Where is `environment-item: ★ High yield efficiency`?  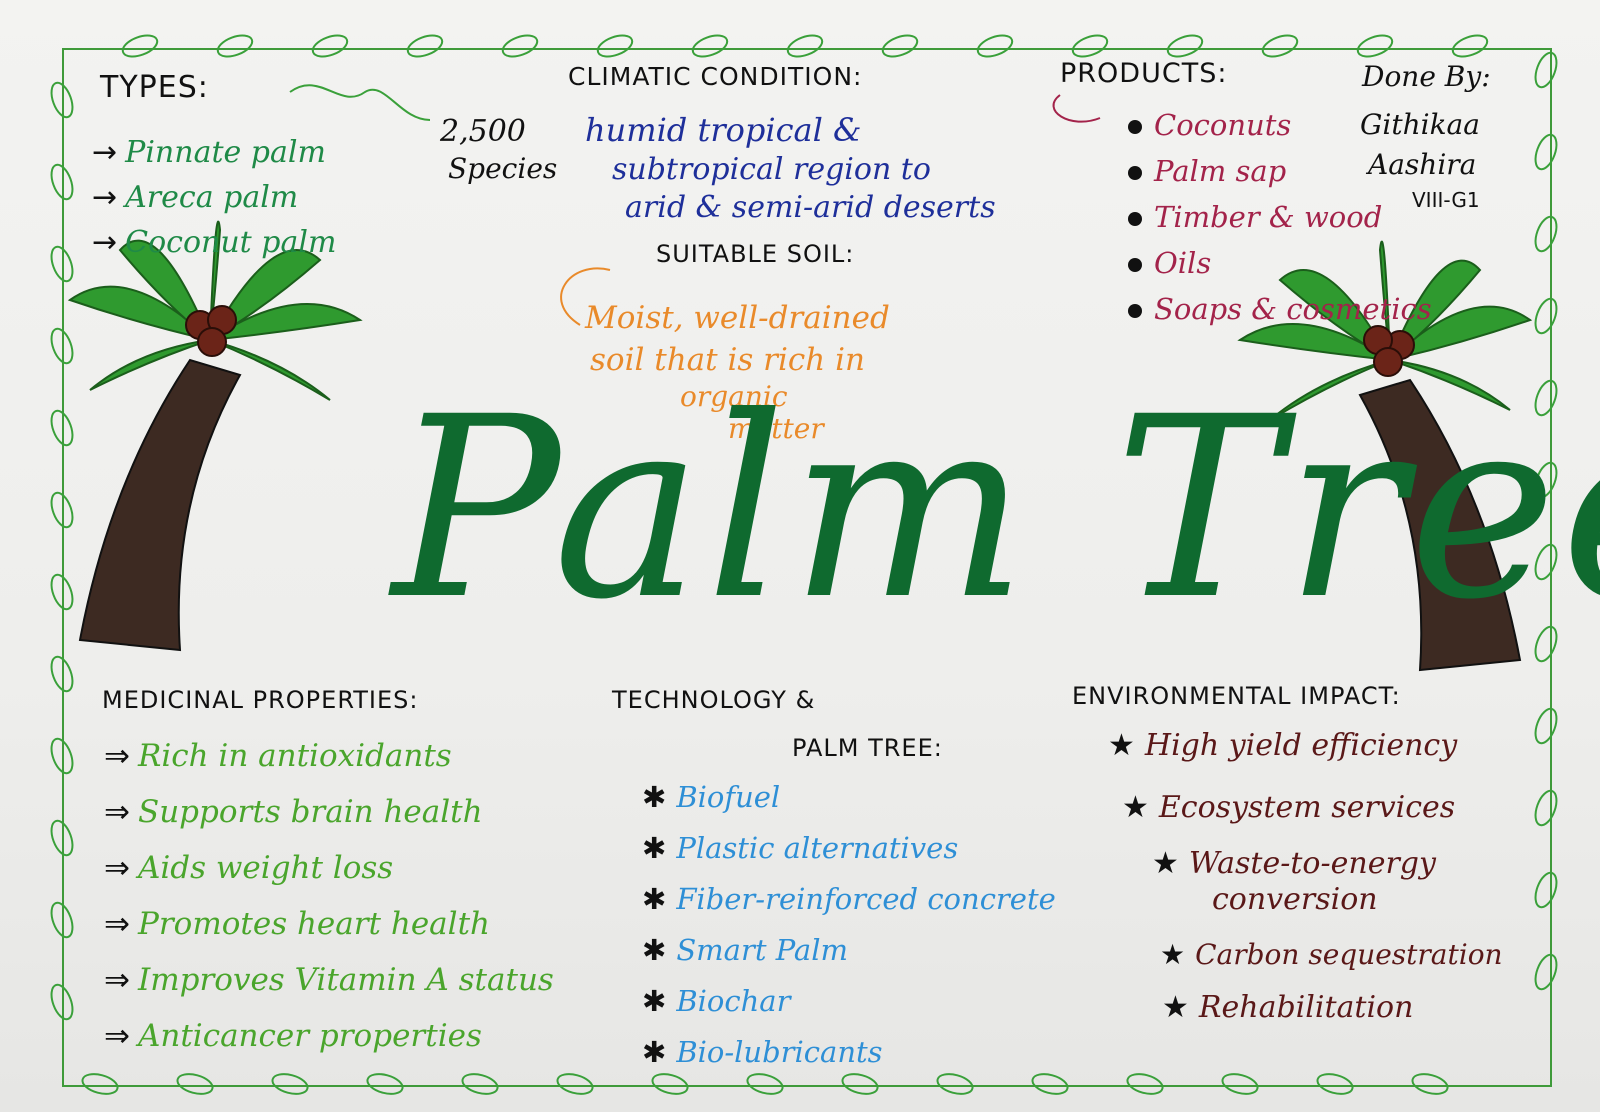
environment-item: ★ High yield efficiency is located at coordinates (1283, 745).